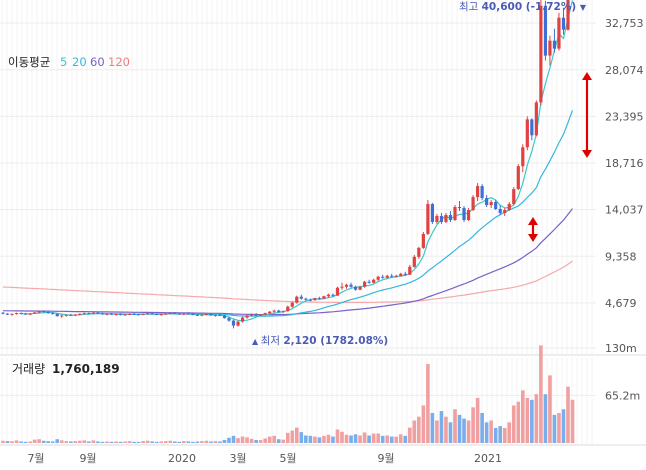 Image resolution: width=646 pixels, height=470 pixels. What do you see at coordinates (237, 458) in the screenshot?
I see `x-tick-label: 3월` at bounding box center [237, 458].